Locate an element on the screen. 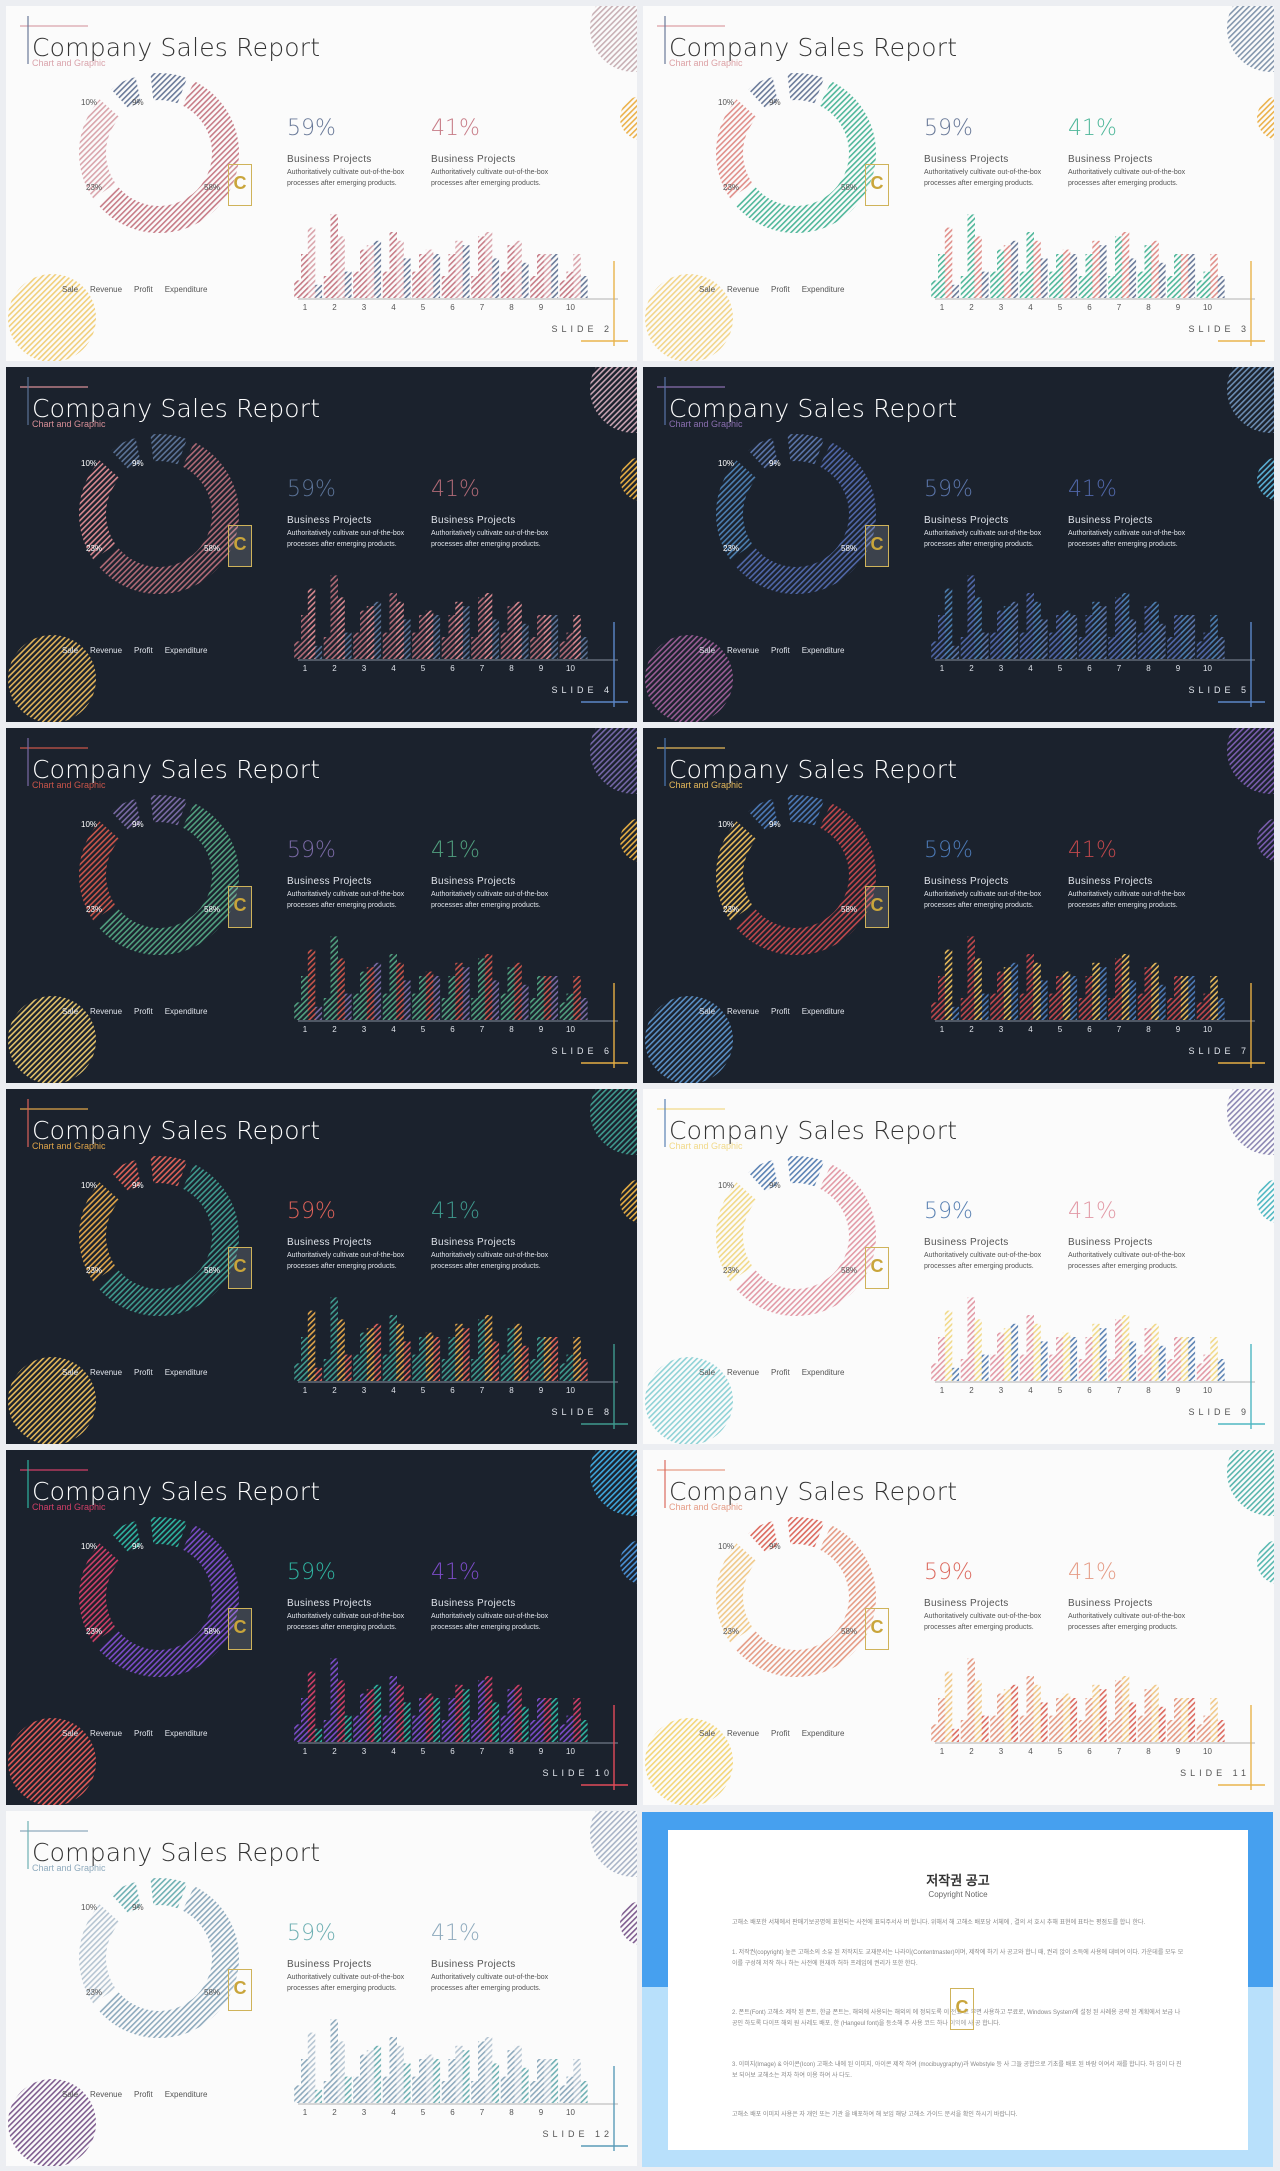  legend-item: Sale is located at coordinates (707, 289).